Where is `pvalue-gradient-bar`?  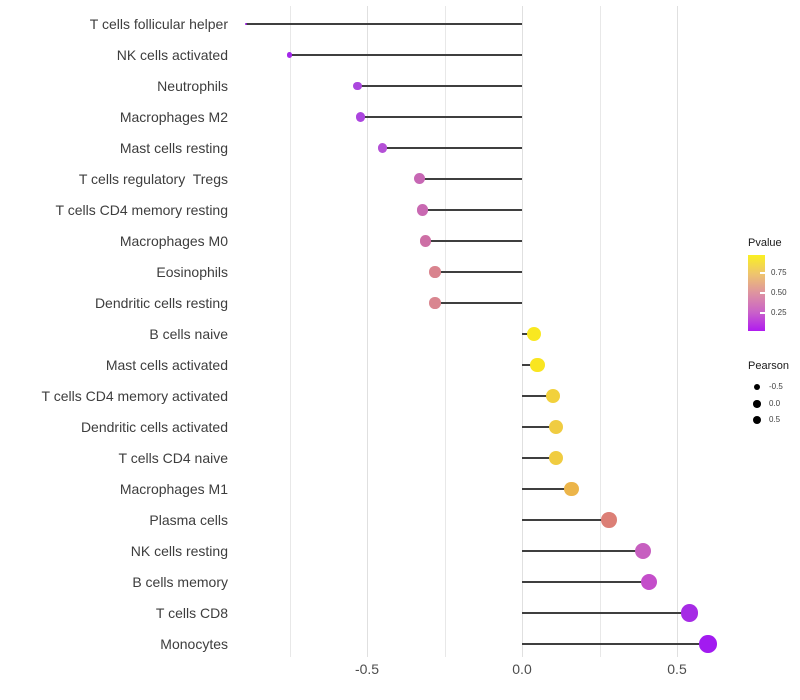 pvalue-gradient-bar is located at coordinates (756, 293).